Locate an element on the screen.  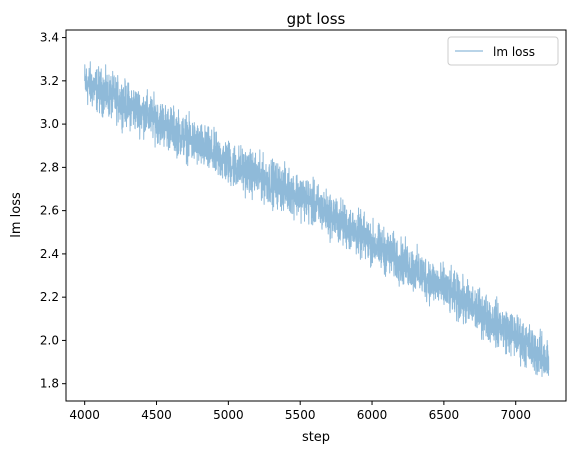
x-axis-ticks: 4000 4500 5000 5500 6000 6500 7000 is located at coordinates (300, 411).